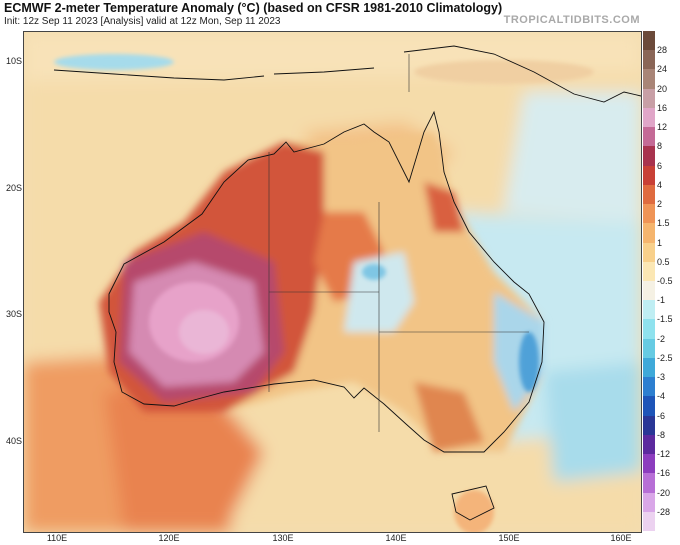  What do you see at coordinates (661, 377) in the screenshot?
I see `colorbar-level-label: -3` at bounding box center [661, 377].